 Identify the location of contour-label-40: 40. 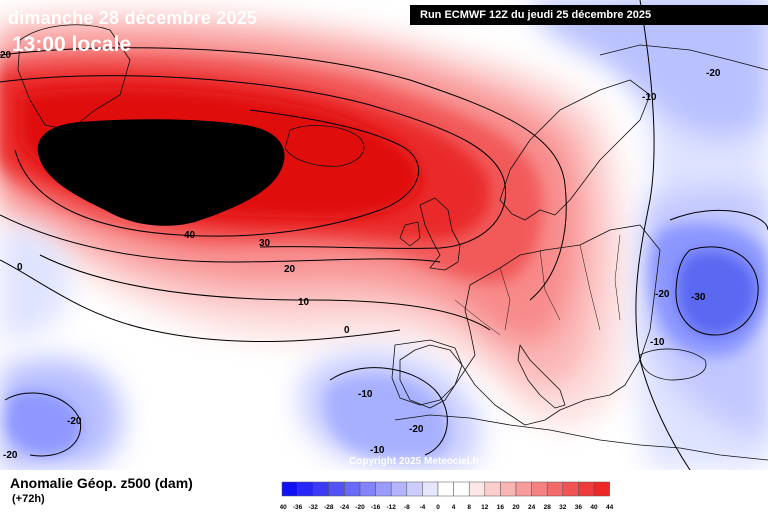
(190, 235).